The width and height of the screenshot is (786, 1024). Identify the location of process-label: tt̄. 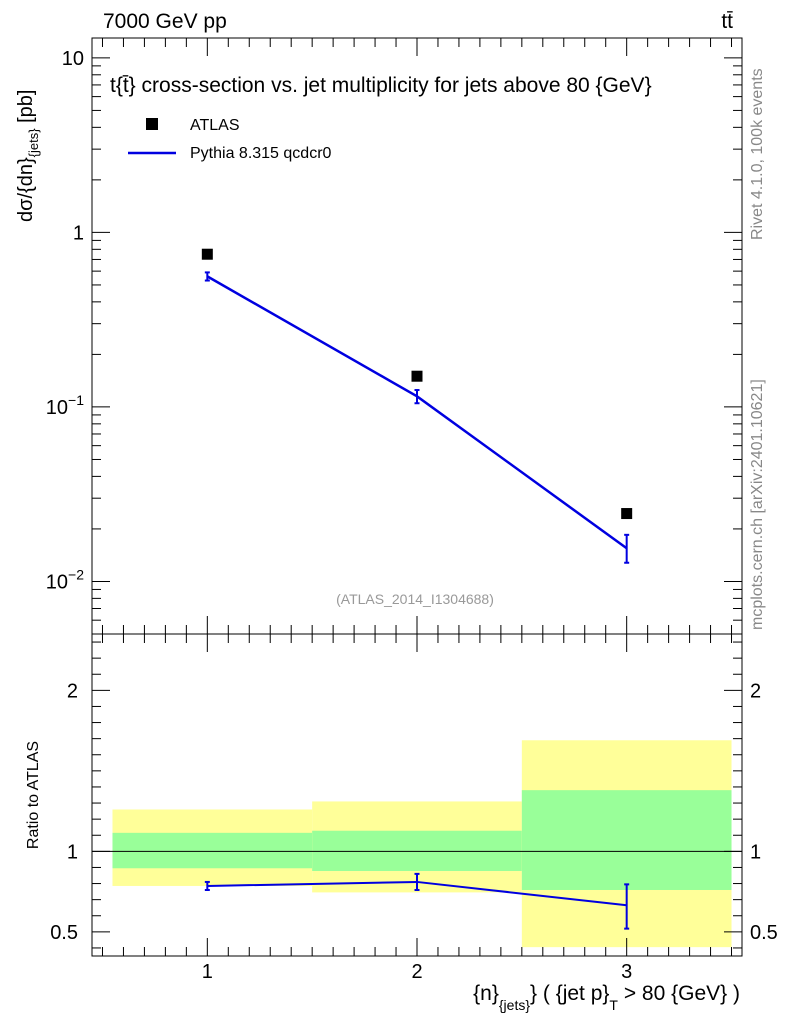
(727, 21).